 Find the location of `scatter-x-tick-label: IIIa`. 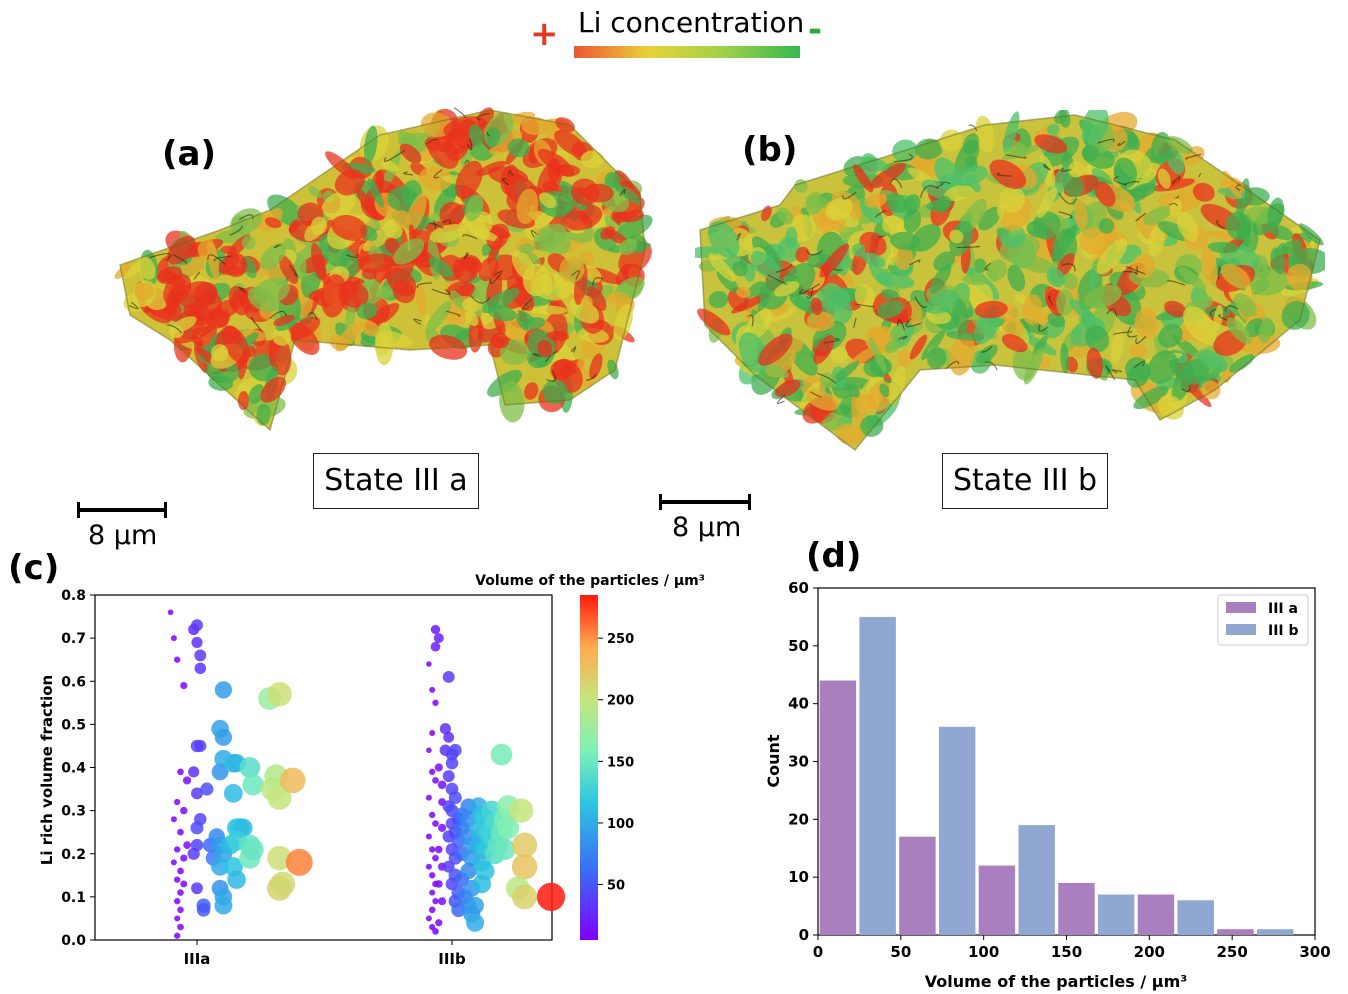

scatter-x-tick-label: IIIa is located at coordinates (197, 959).